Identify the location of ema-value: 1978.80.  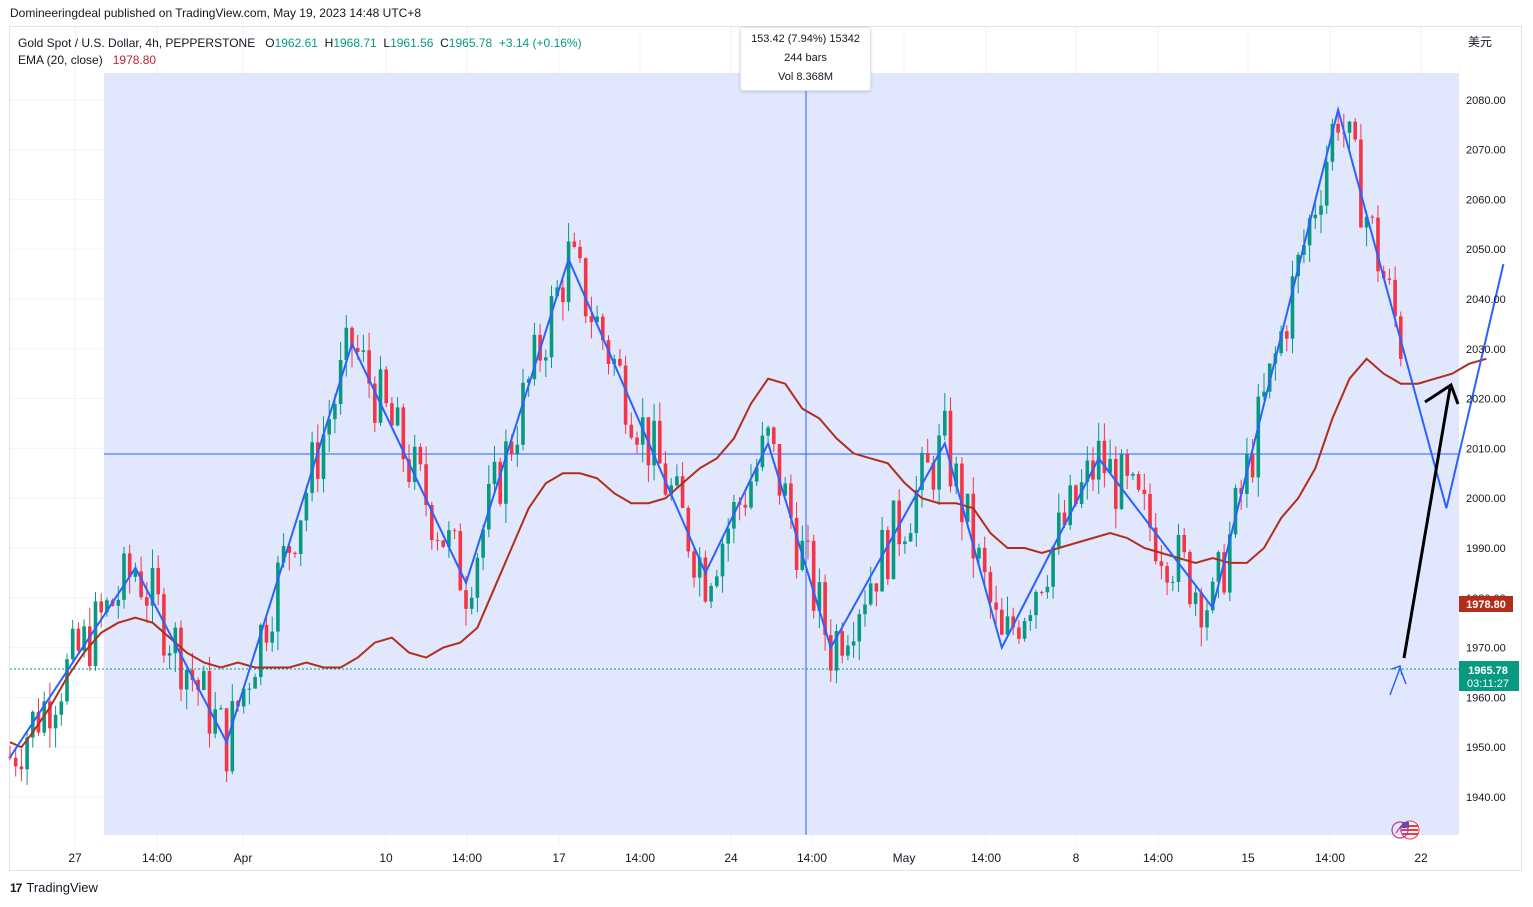
(134, 60).